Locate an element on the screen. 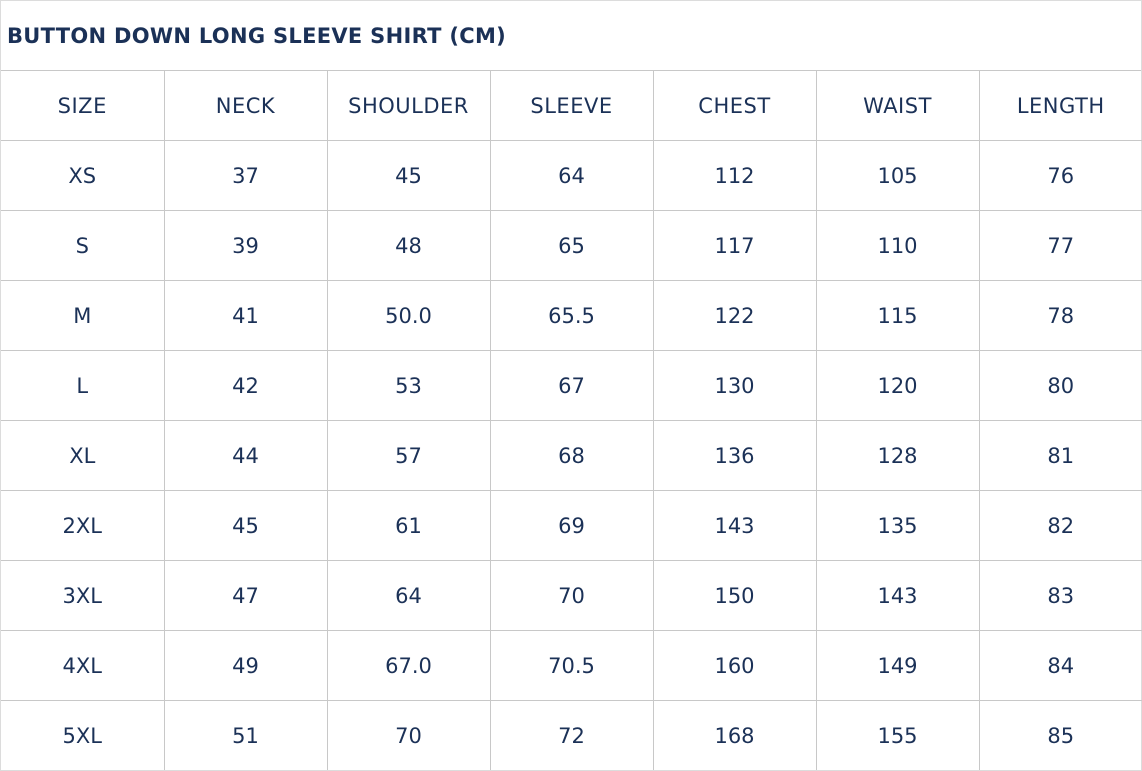 The width and height of the screenshot is (1142, 771). measurement-cell: 78 is located at coordinates (1060, 315).